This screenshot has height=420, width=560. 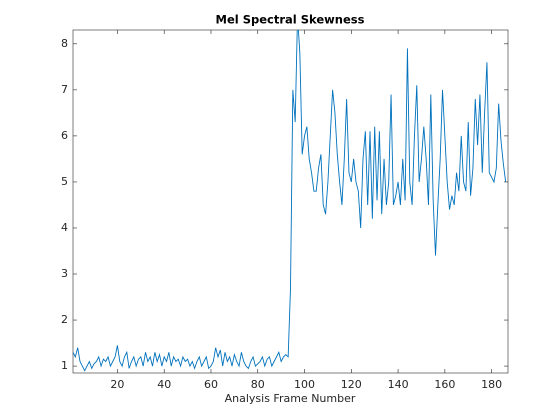 What do you see at coordinates (64, 227) in the screenshot?
I see `y-tick-label: 4` at bounding box center [64, 227].